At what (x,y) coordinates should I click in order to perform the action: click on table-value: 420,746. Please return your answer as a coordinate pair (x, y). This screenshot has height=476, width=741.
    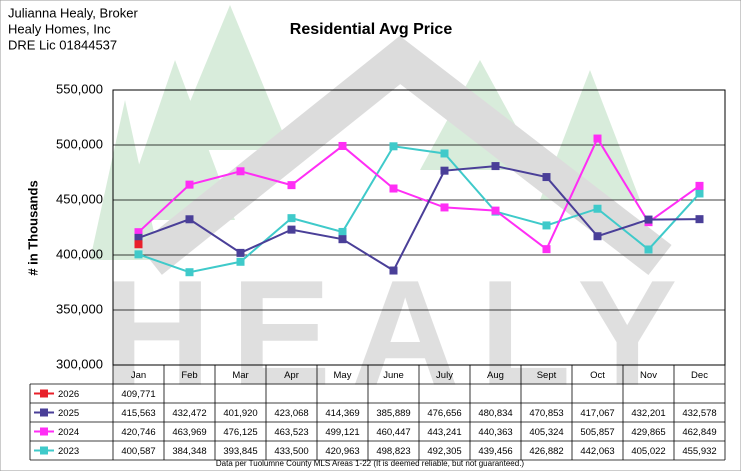
    Looking at the image, I should click on (138, 432).